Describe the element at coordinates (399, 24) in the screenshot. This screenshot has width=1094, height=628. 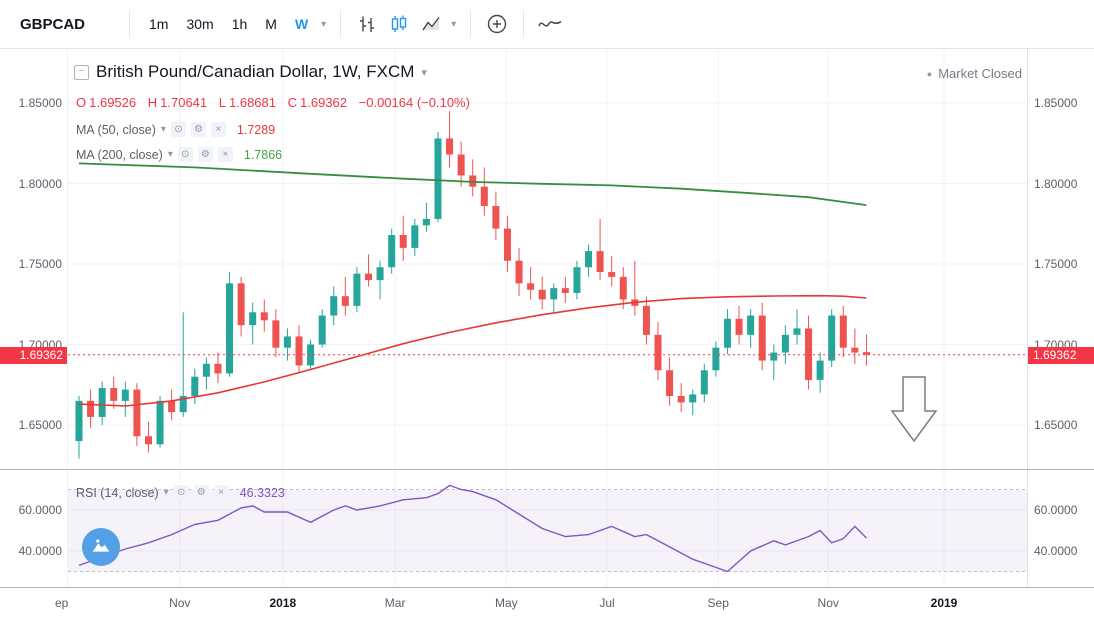
I see `candles-style-icon` at that location.